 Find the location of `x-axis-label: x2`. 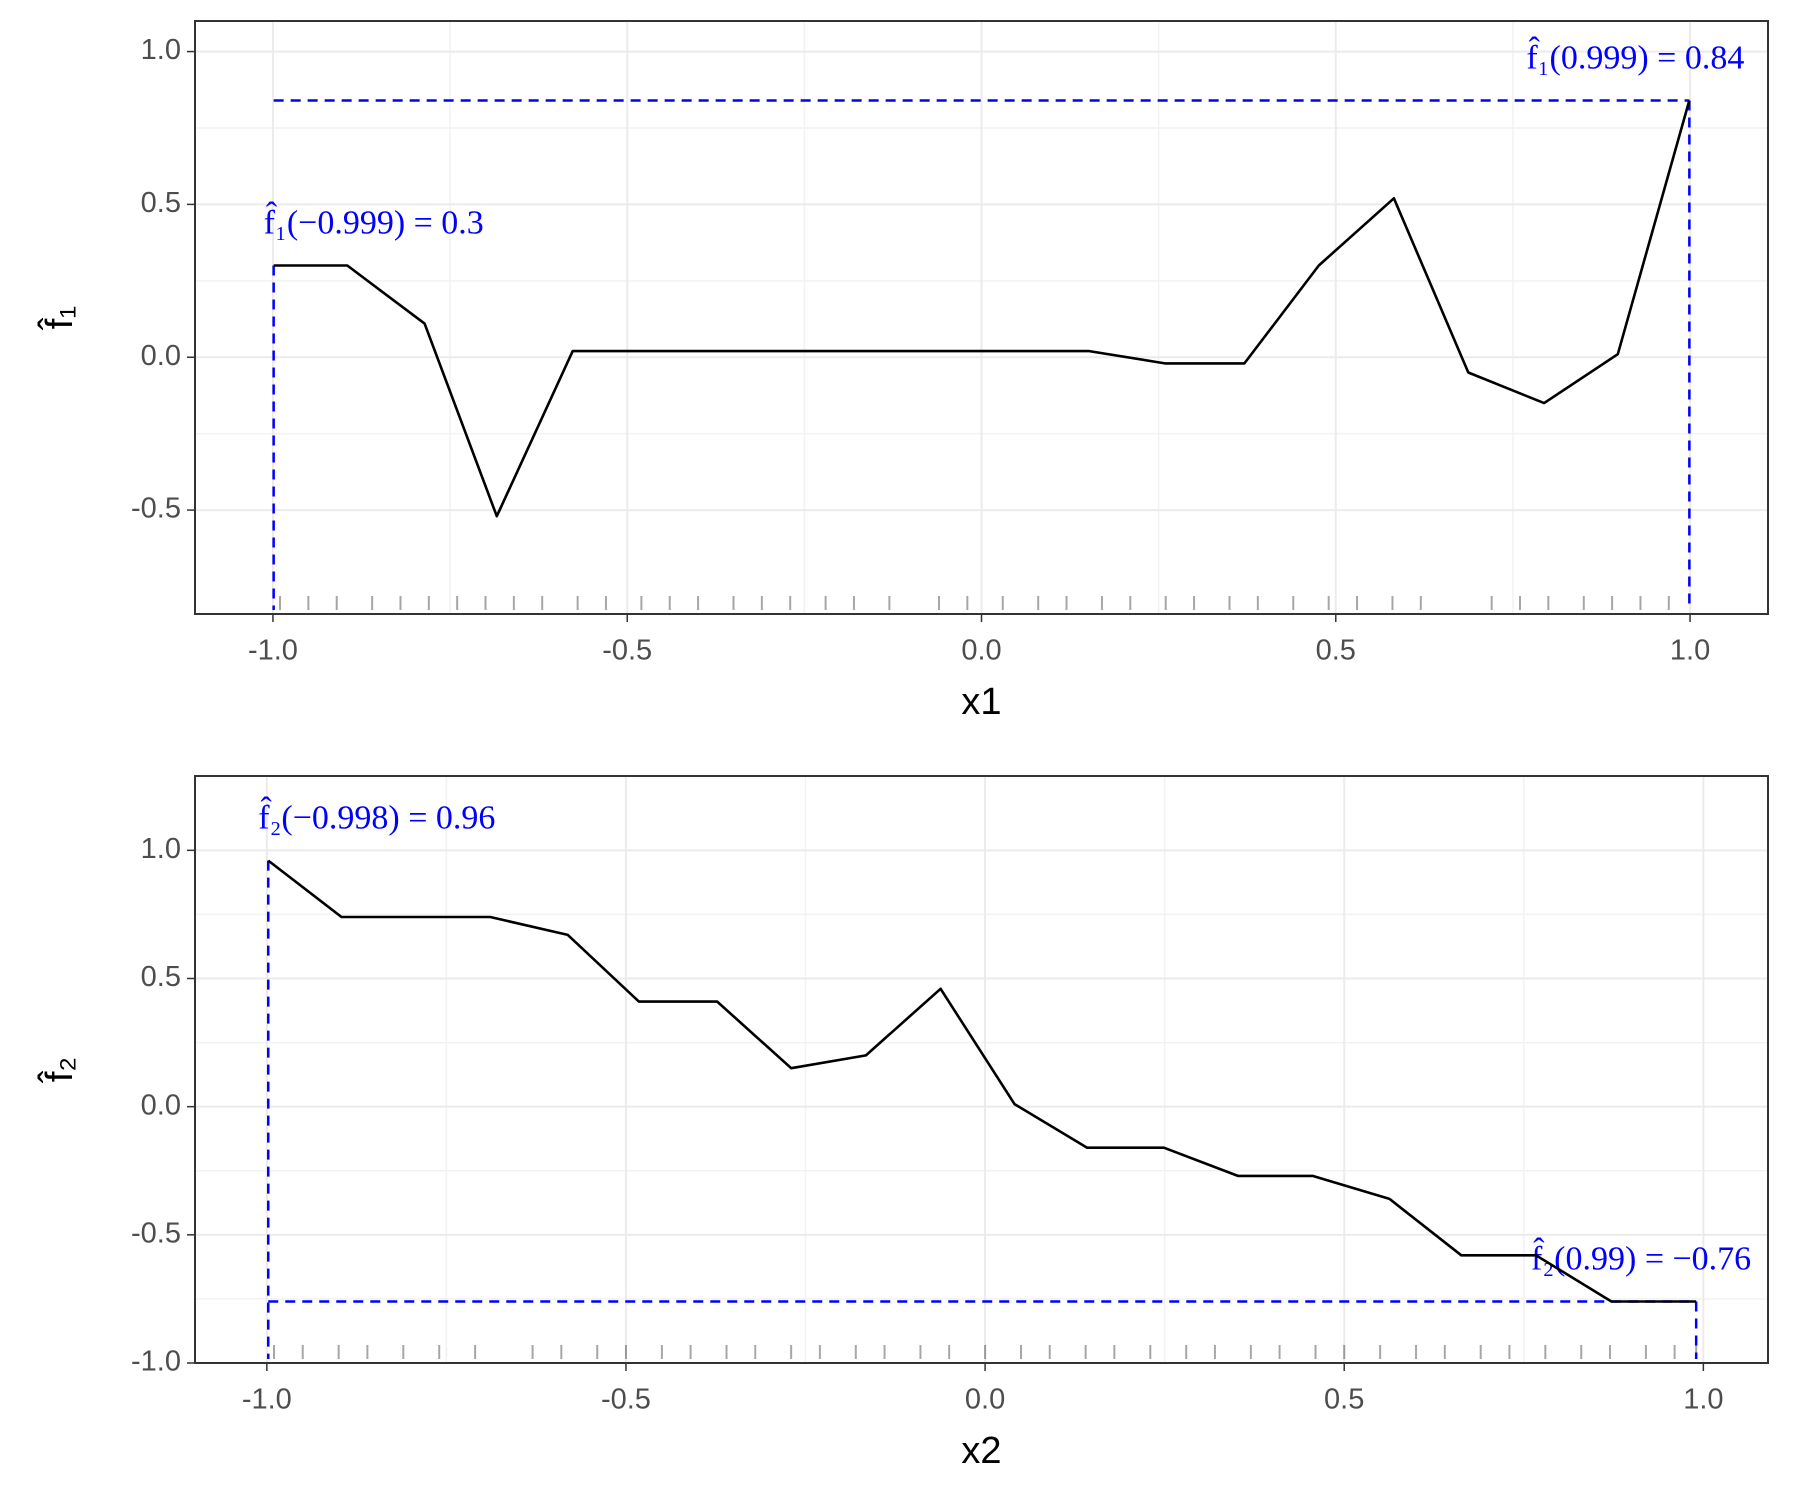

x-axis-label: x2 is located at coordinates (981, 1451).